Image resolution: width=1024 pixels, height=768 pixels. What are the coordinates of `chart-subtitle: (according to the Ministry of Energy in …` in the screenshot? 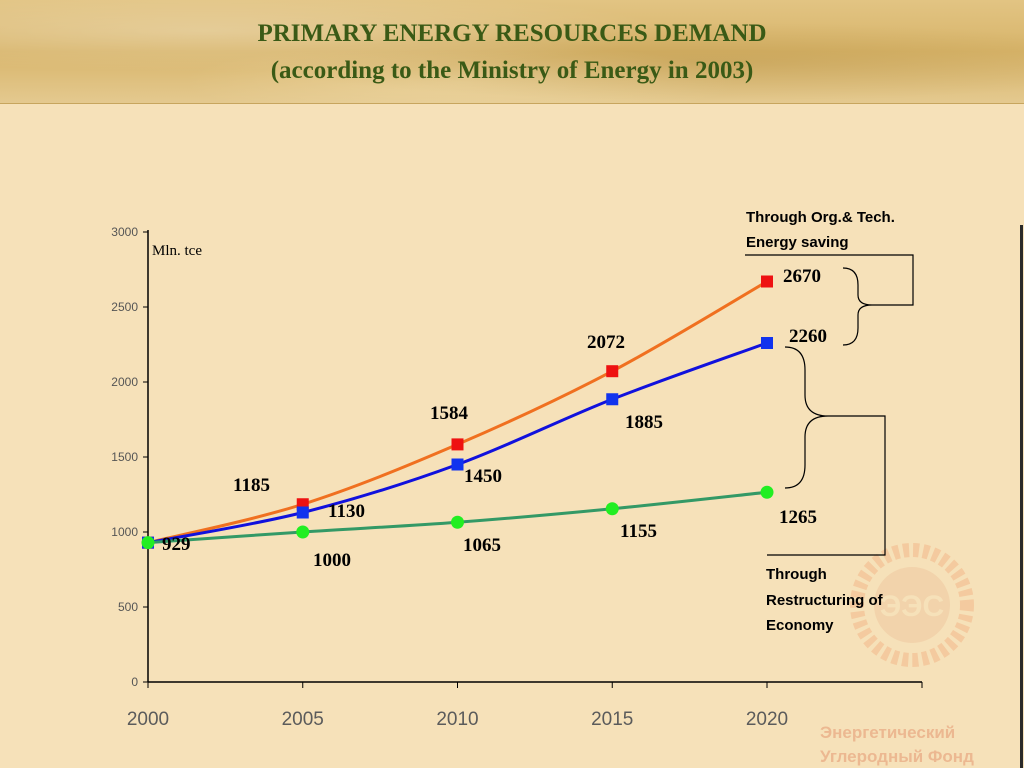 It's located at (512, 70).